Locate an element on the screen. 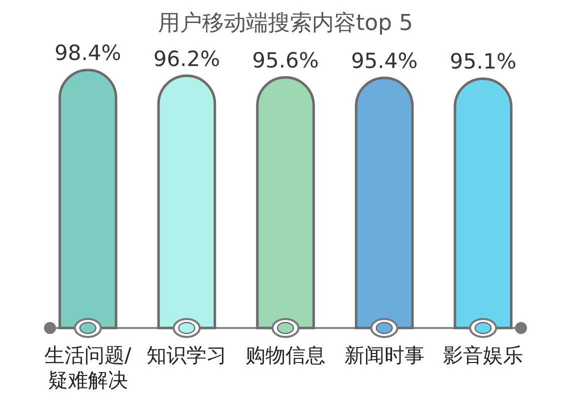 This screenshot has width=571, height=414. x-tick-label: 知识学习 is located at coordinates (186, 355).